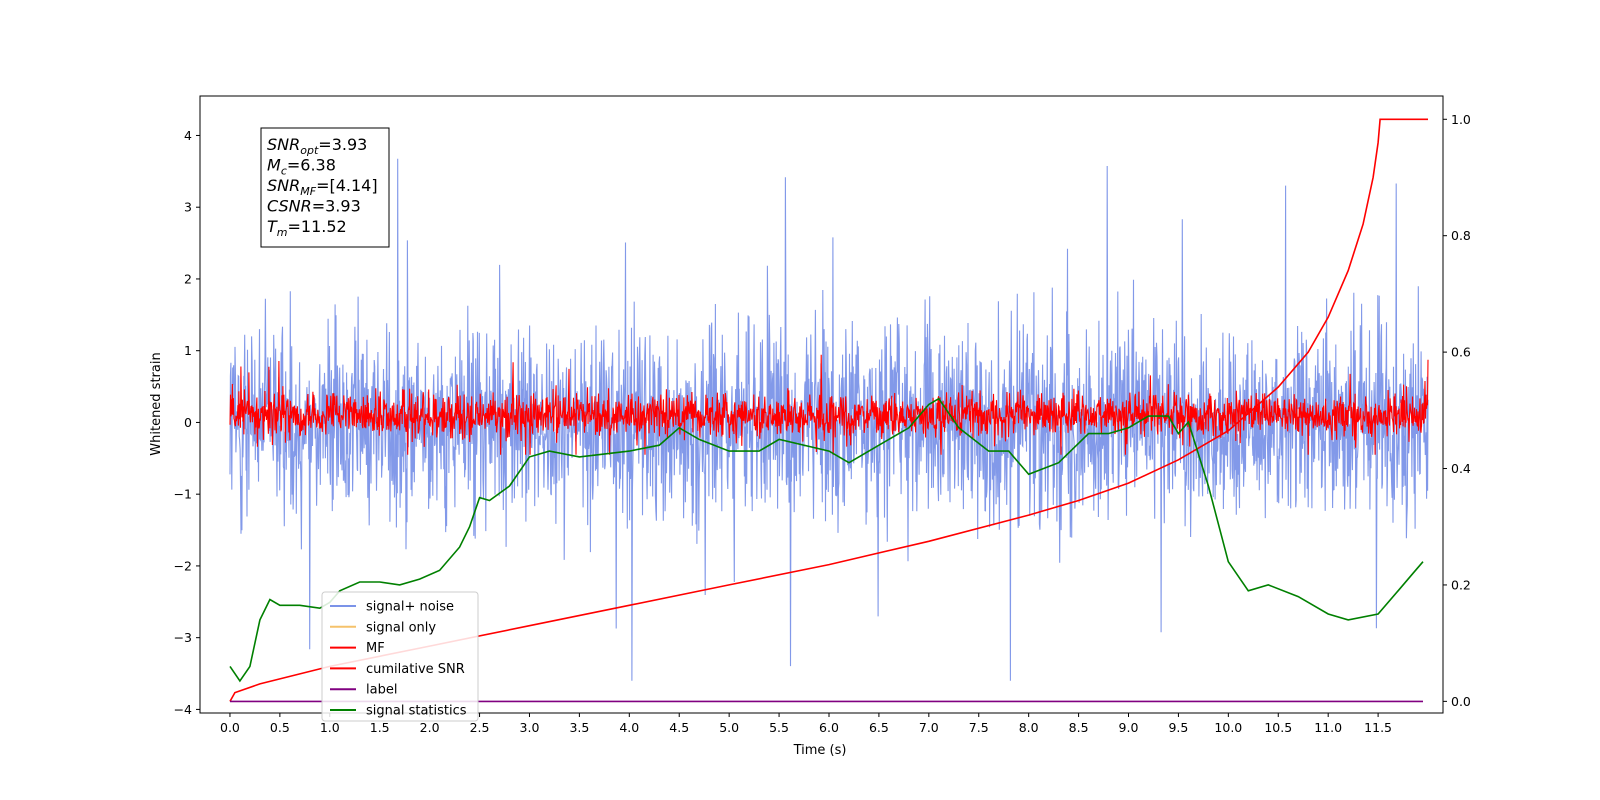 Image resolution: width=1600 pixels, height=800 pixels. I want to click on x-tick-label: 9.0, so click(1129, 727).